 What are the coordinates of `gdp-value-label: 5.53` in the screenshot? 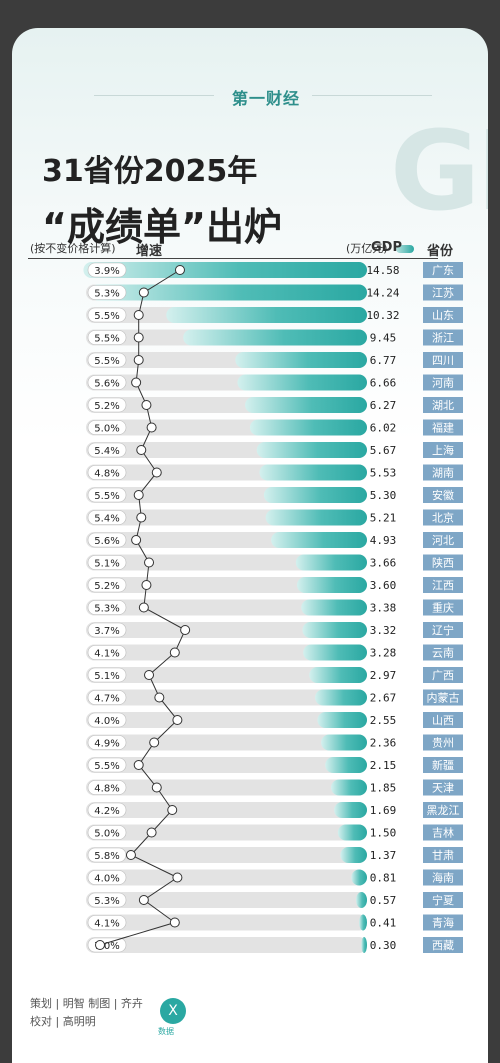 It's located at (383, 473).